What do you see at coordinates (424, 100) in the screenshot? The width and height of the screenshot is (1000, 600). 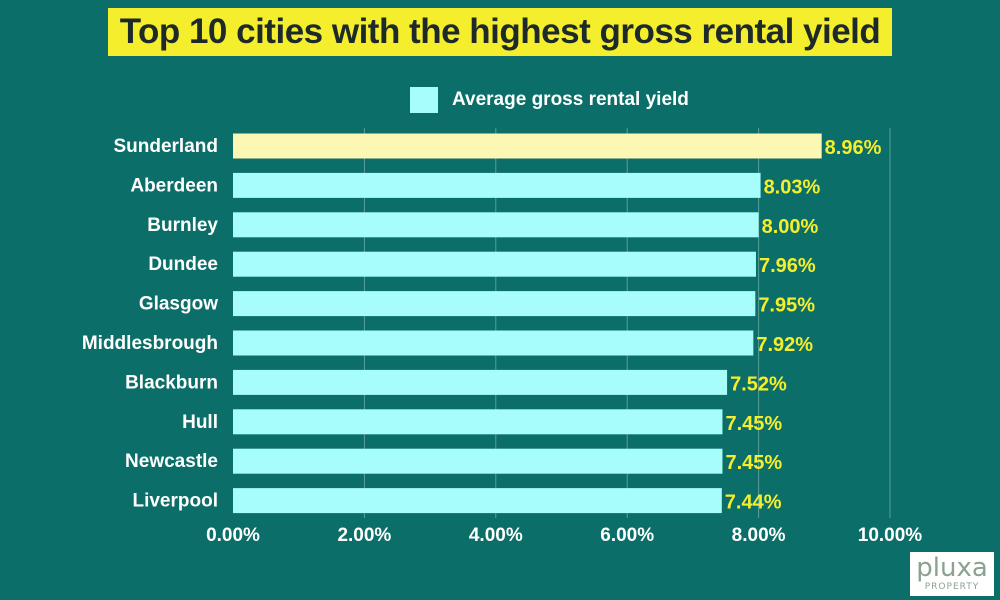 I see `legend-swatch` at bounding box center [424, 100].